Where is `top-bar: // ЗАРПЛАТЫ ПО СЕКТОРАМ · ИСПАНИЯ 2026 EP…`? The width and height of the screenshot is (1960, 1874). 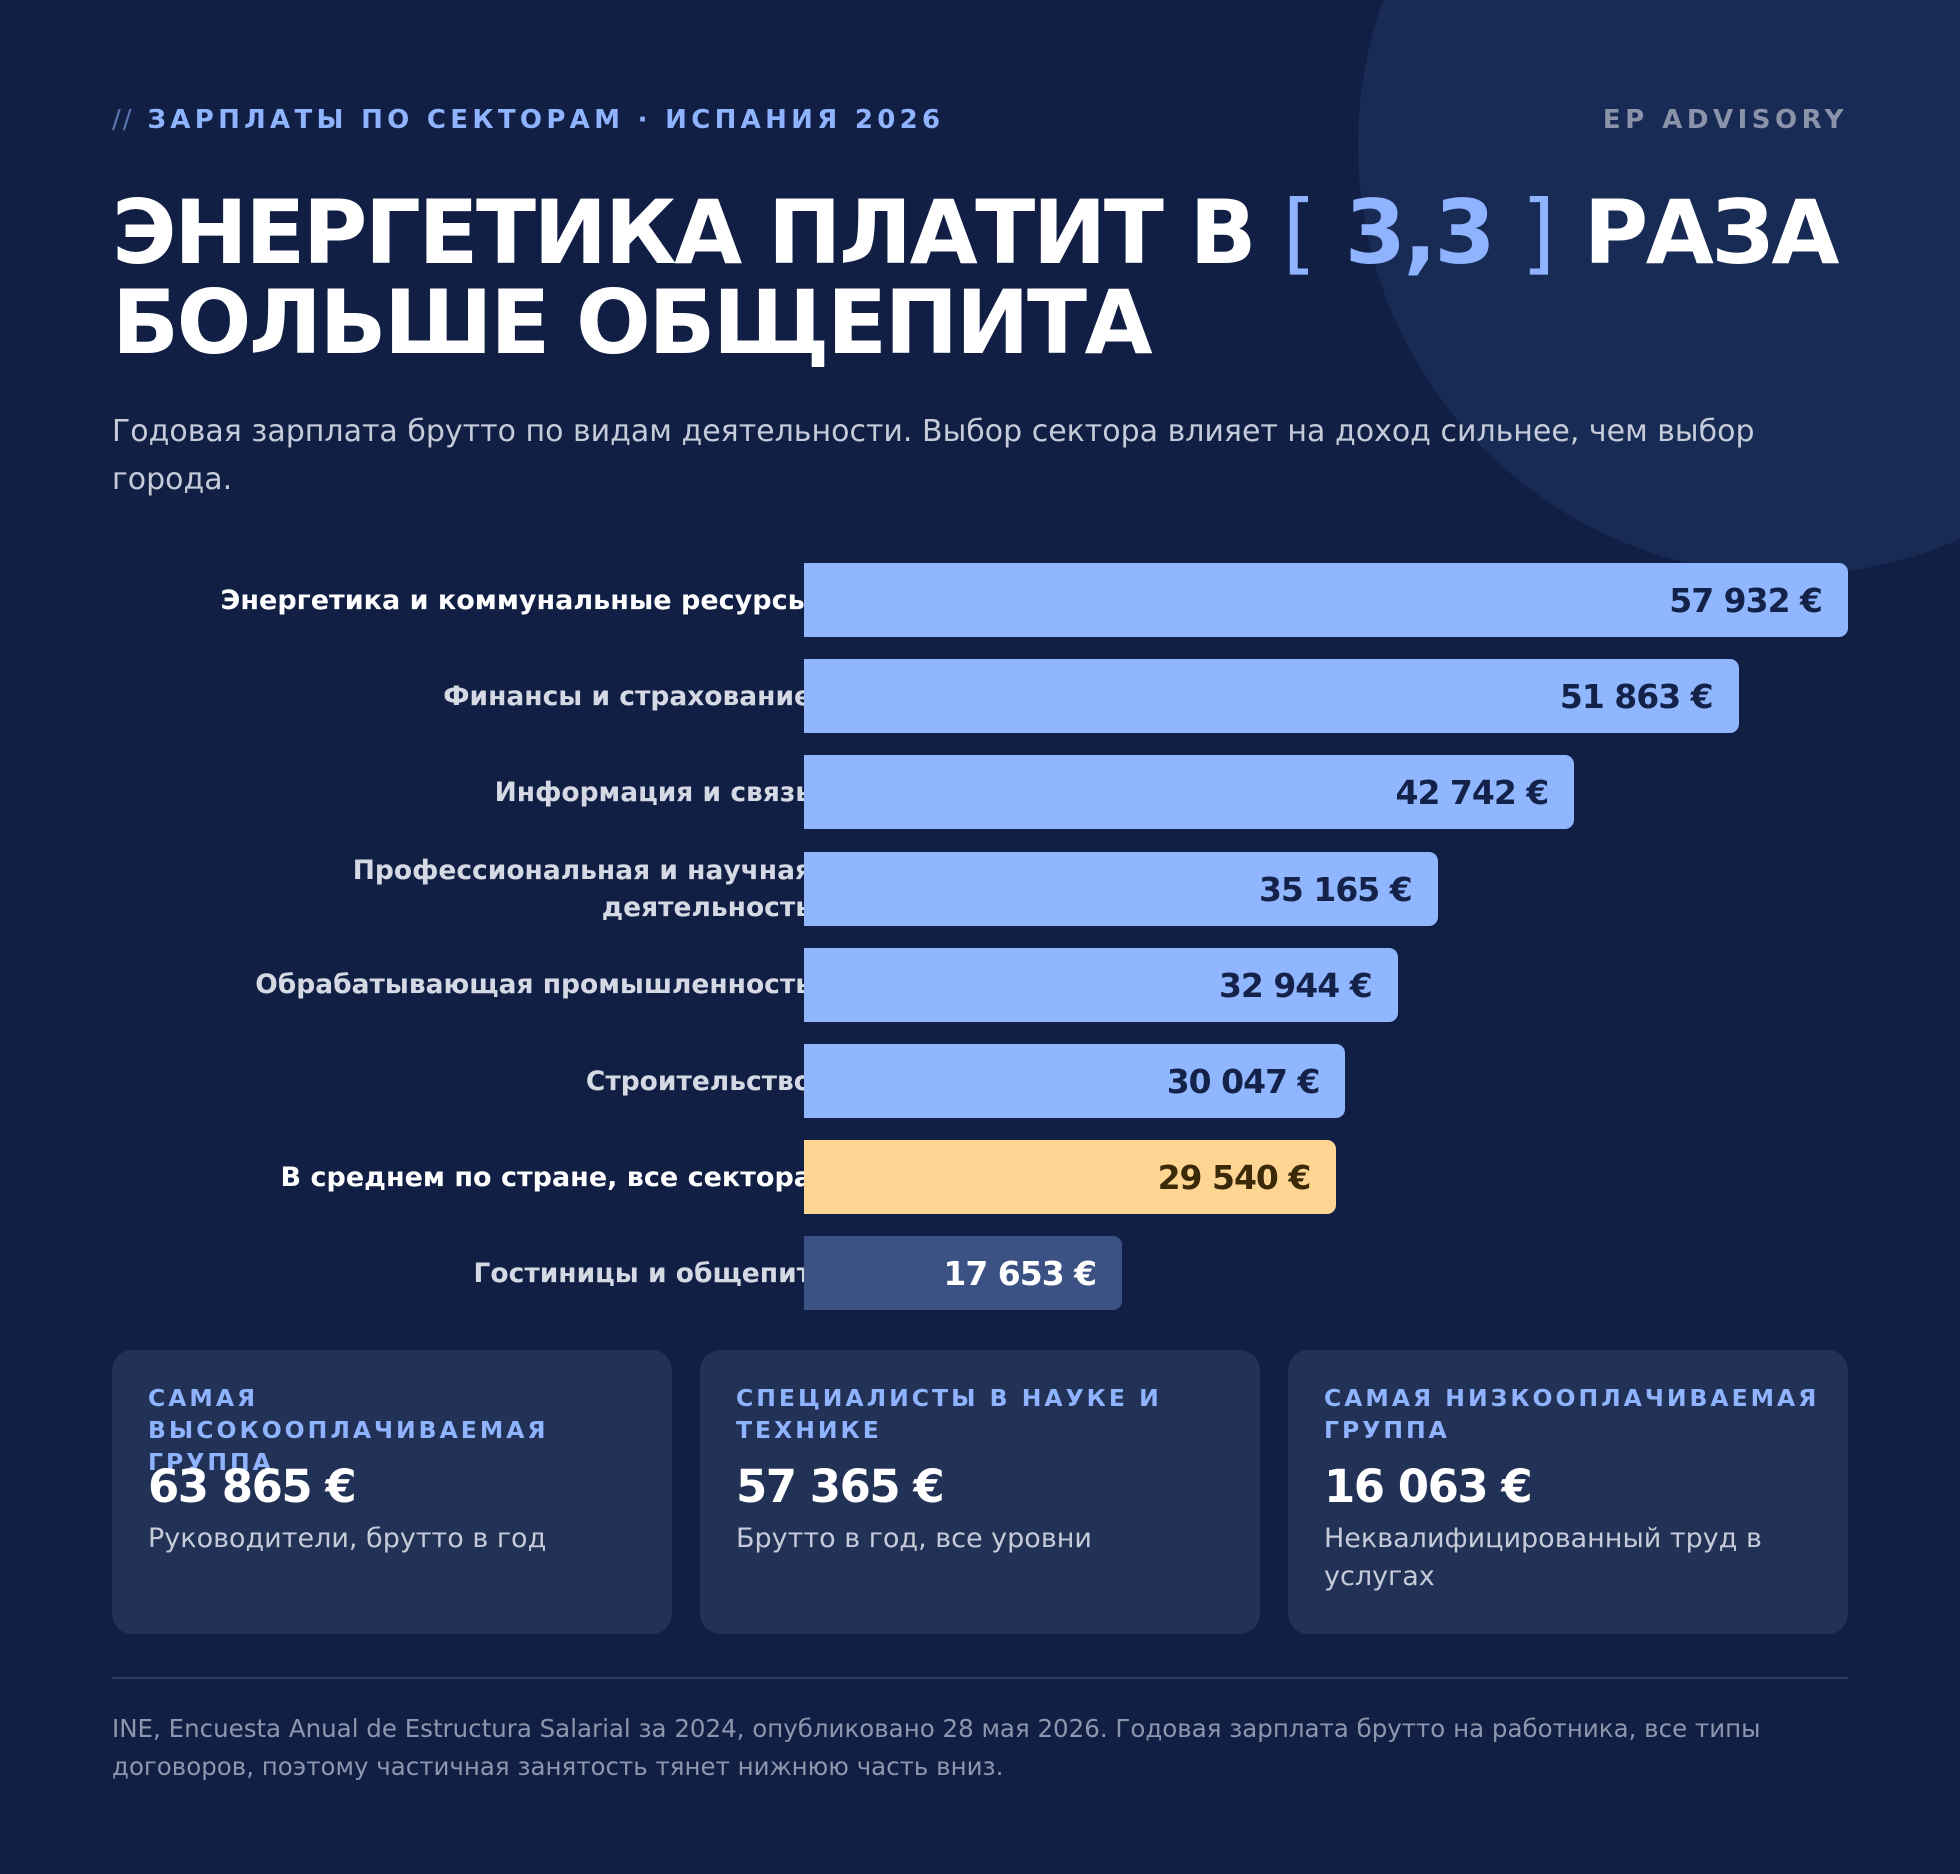
top-bar: // ЗАРПЛАТЫ ПО СЕКТОРАМ · ИСПАНИЯ 2026 EP… is located at coordinates (980, 122).